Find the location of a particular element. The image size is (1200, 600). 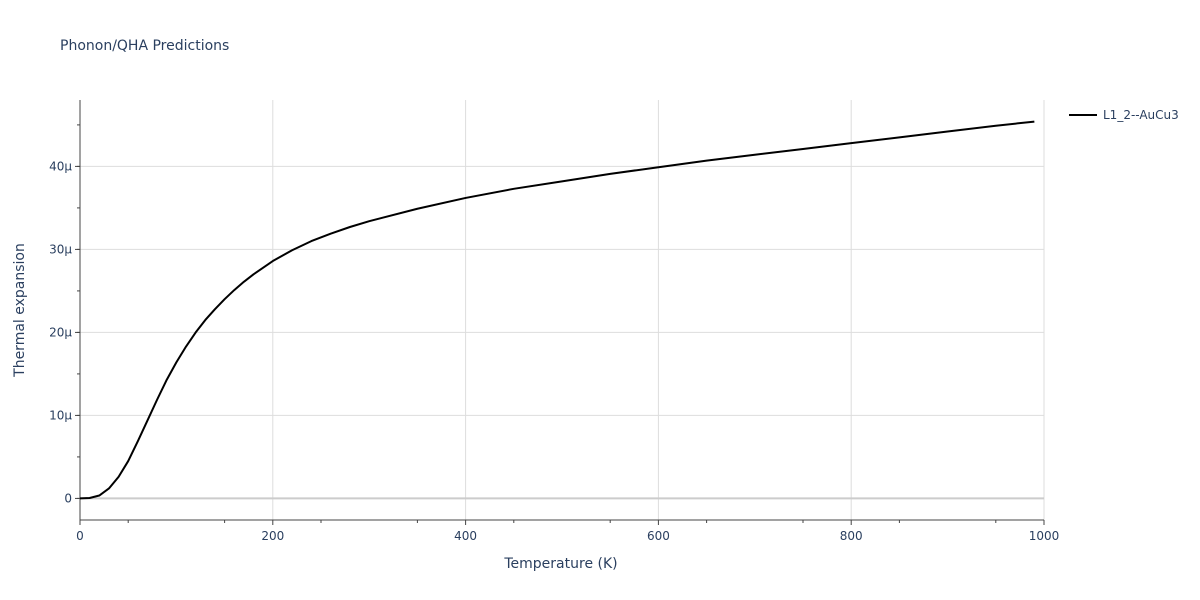

x-tick-label: 600 is located at coordinates (658, 536).